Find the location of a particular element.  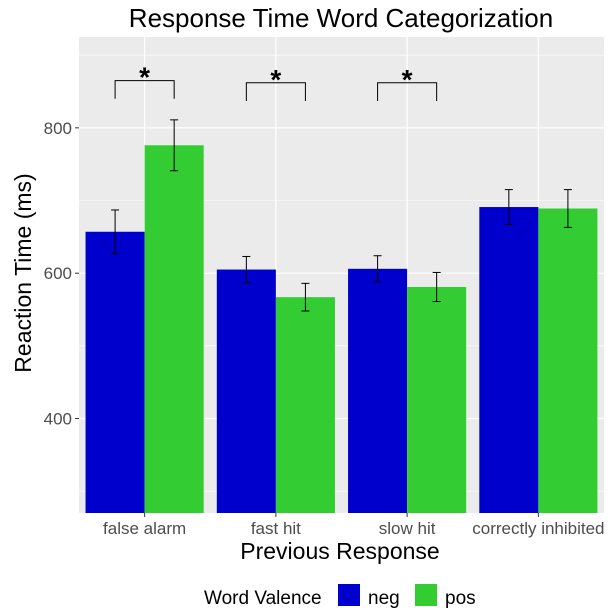

error-bar-pos-correctly-inhibited is located at coordinates (567, 208).